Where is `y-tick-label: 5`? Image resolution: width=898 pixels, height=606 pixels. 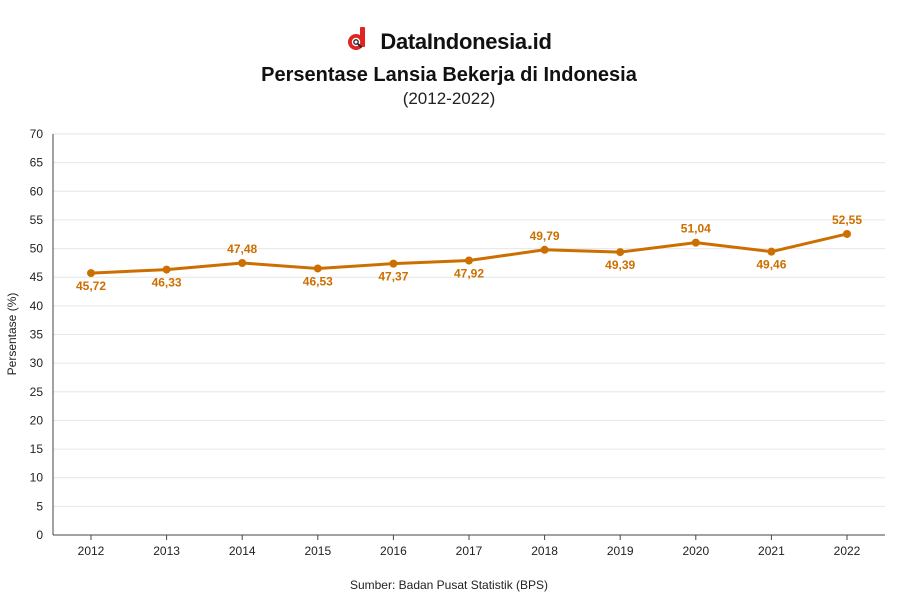
y-tick-label: 5 is located at coordinates (39, 506).